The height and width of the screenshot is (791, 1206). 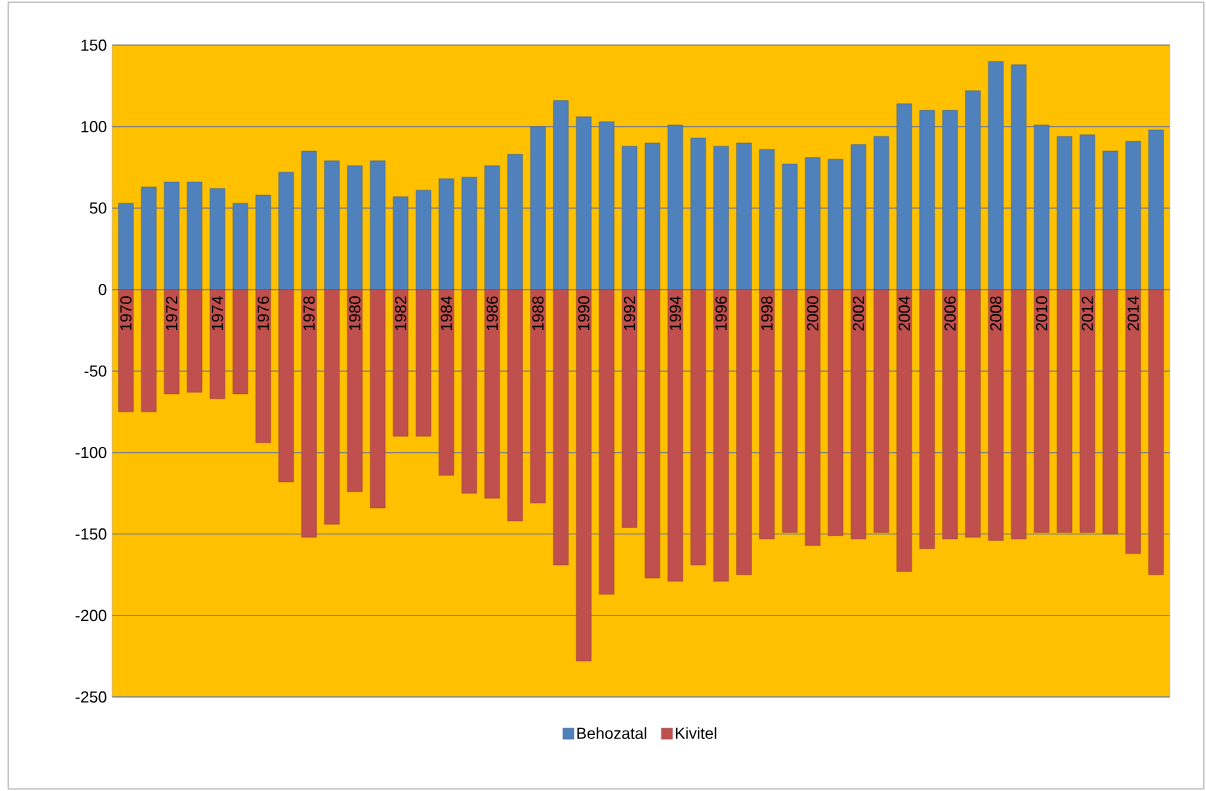 What do you see at coordinates (91, 452) in the screenshot?
I see `y-tick-label: -100` at bounding box center [91, 452].